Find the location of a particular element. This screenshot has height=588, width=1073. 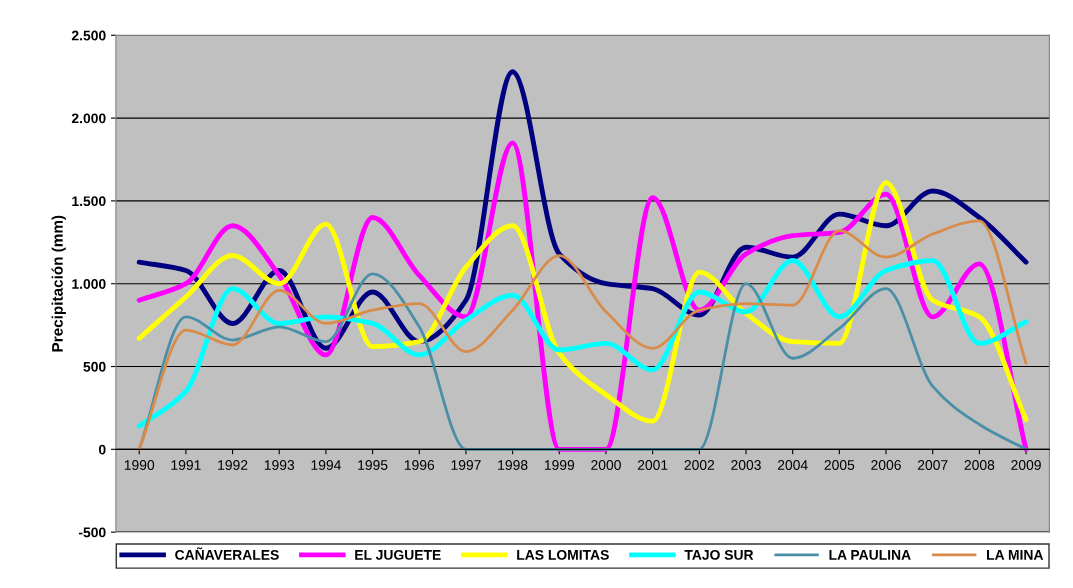

x-tick-label: 2003 is located at coordinates (746, 465).